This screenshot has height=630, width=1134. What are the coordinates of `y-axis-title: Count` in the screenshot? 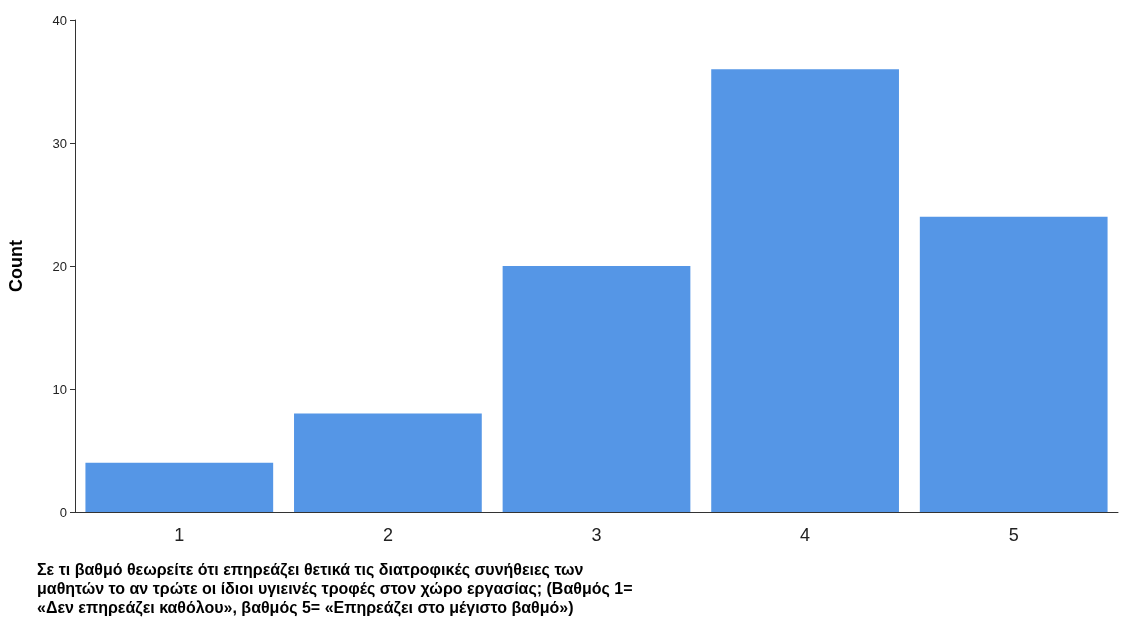 It's located at (16, 266).